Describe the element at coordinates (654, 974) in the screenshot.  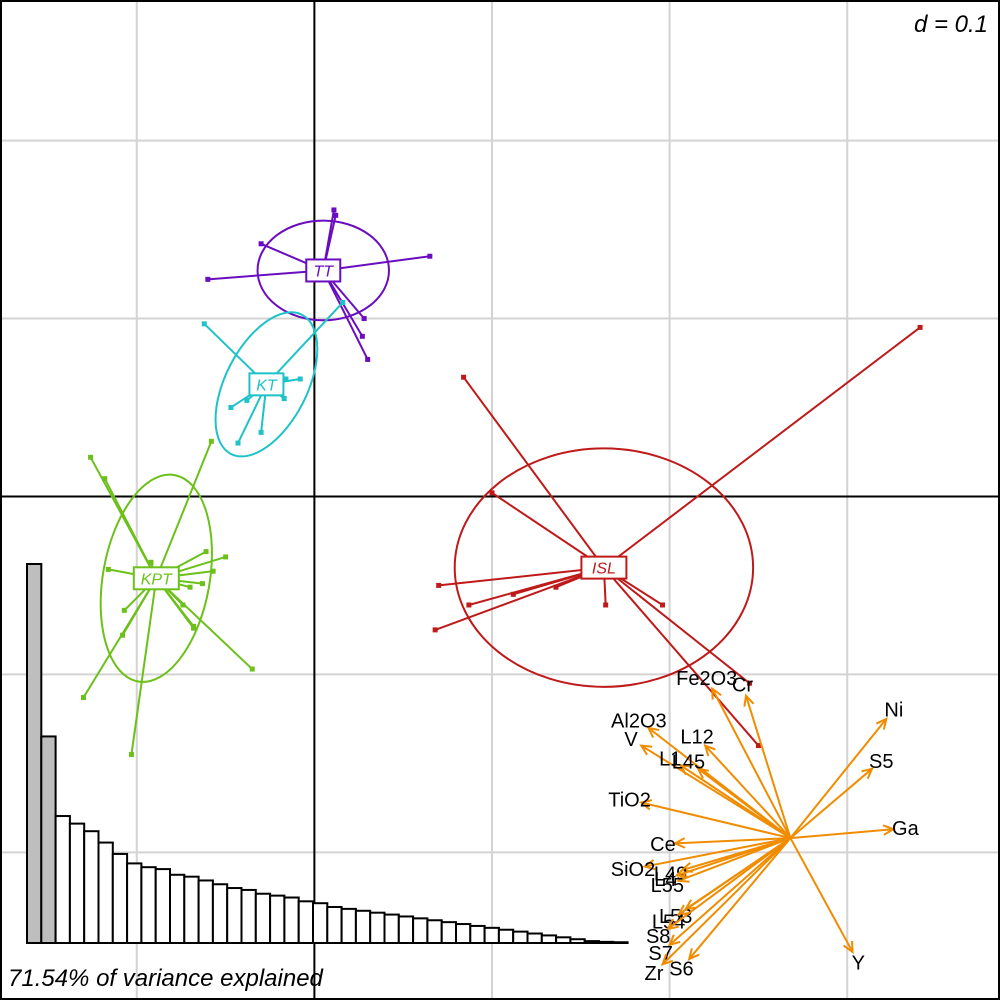
I see `variable-label: Zr` at that location.